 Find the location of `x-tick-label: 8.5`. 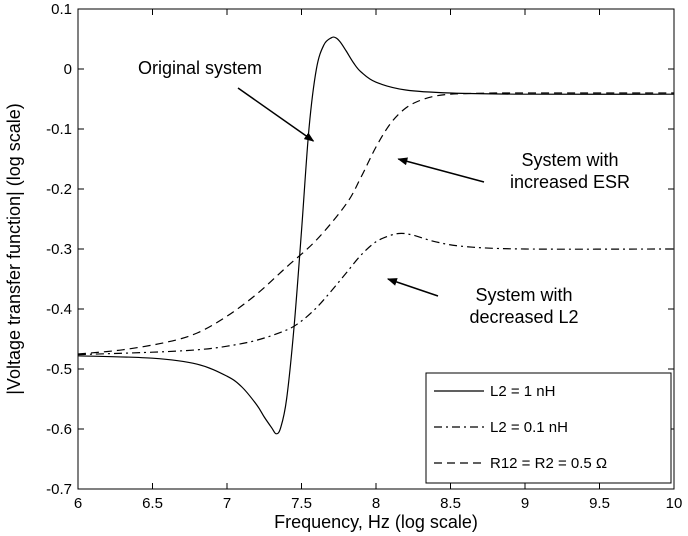

x-tick-label: 8.5 is located at coordinates (450, 503).